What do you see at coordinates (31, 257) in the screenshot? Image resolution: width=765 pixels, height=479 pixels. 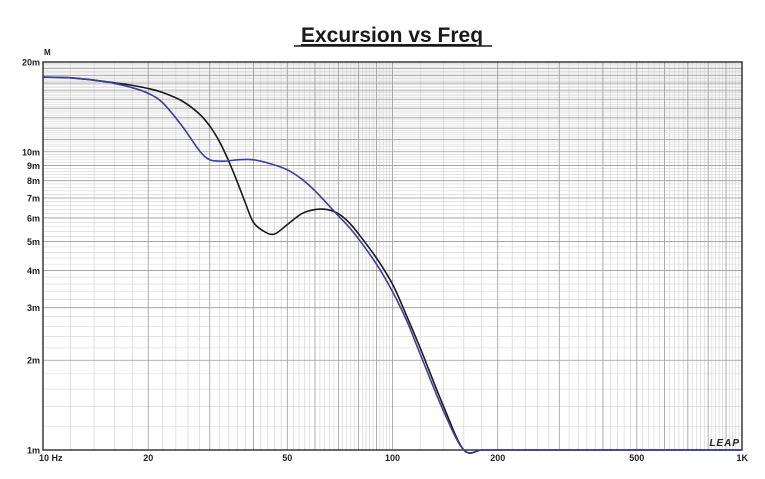 I see `y-tick-labels: 20m 10m 9m 8m 7m 6m 5m 4m 3m 2m 1m` at bounding box center [31, 257].